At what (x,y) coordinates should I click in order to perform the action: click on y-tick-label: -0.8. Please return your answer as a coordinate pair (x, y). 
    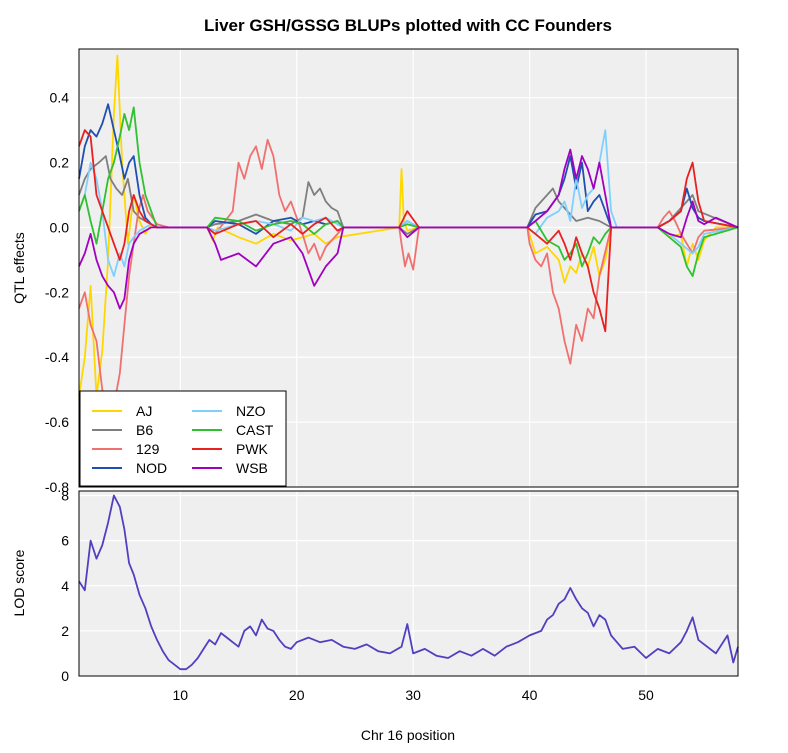
    Looking at the image, I should click on (57, 487).